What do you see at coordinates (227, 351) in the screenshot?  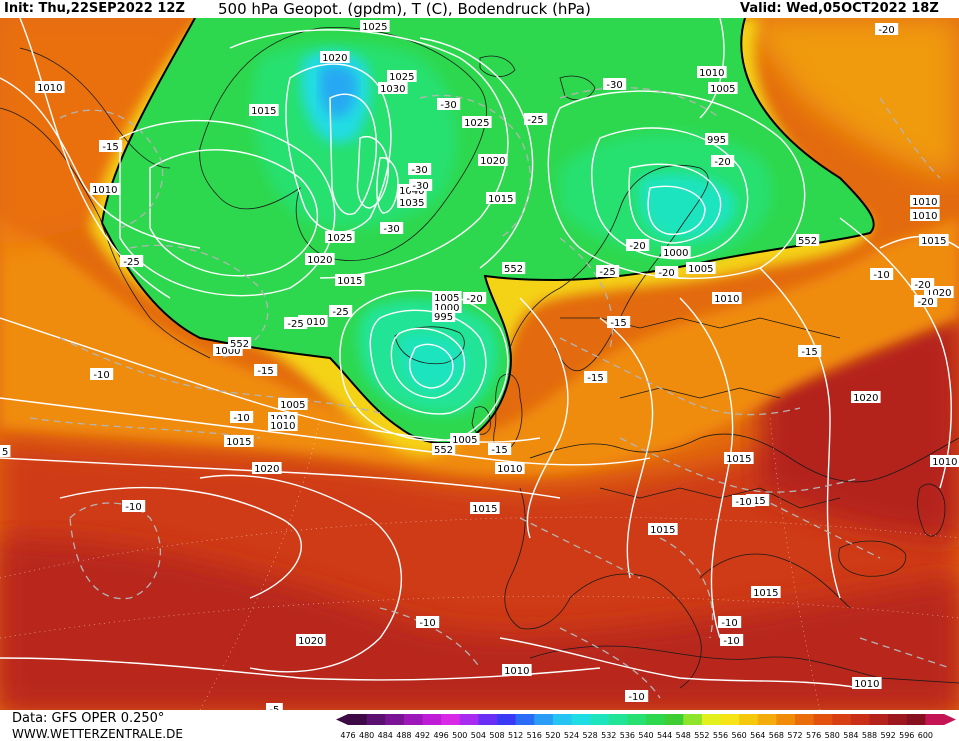 I see `contour-label: 1000` at bounding box center [227, 351].